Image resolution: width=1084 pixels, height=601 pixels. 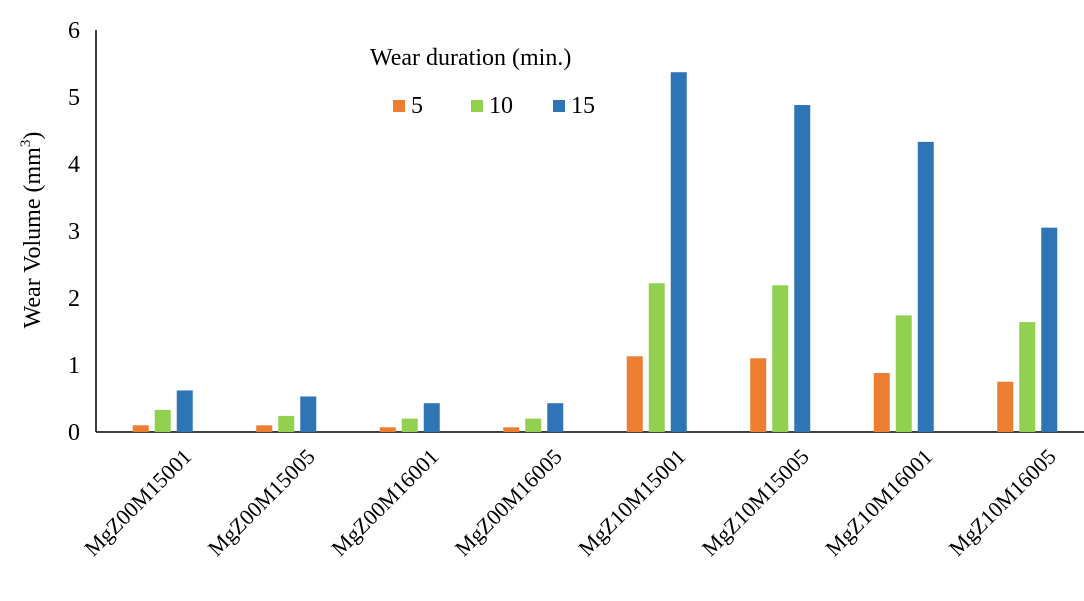 I want to click on legend-label-15: 15, so click(x=583, y=106).